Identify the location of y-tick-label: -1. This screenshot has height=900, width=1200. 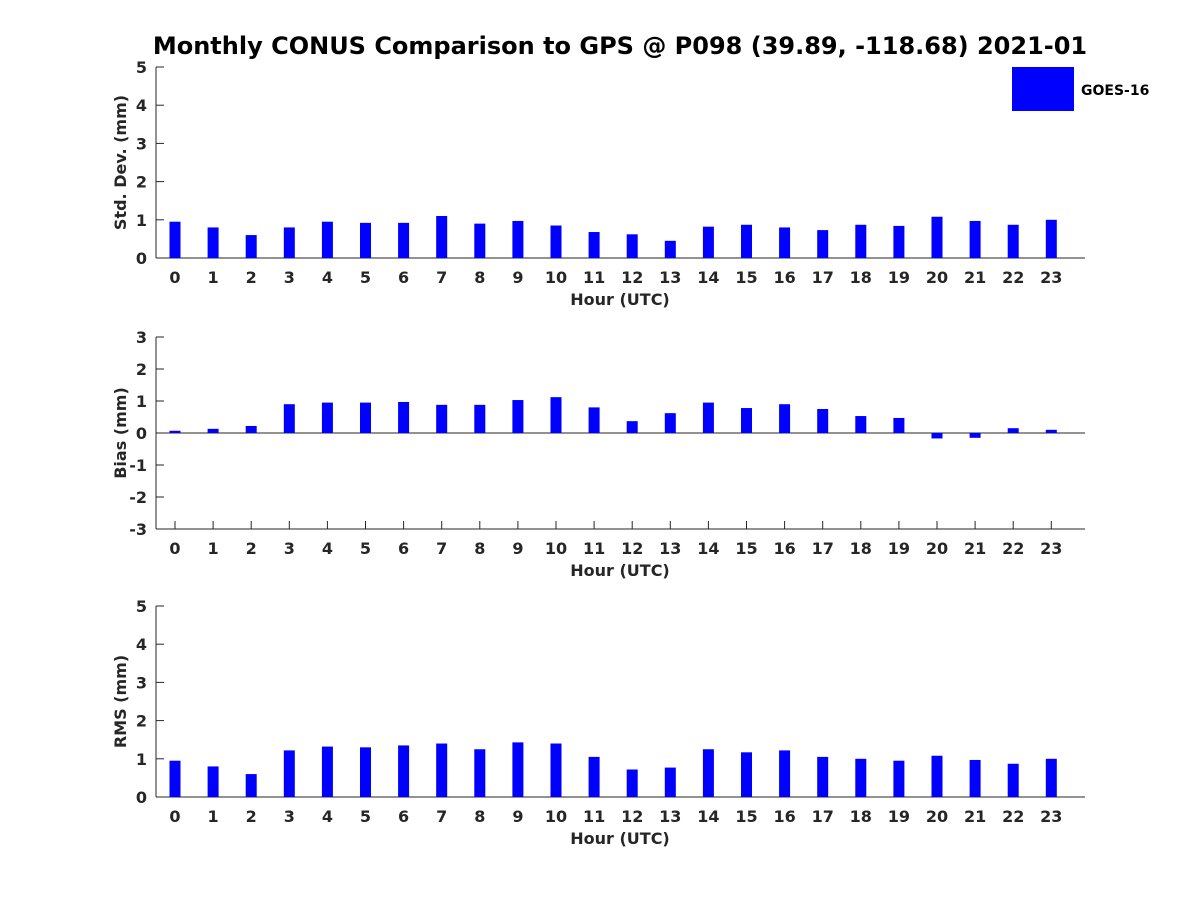
(138, 465).